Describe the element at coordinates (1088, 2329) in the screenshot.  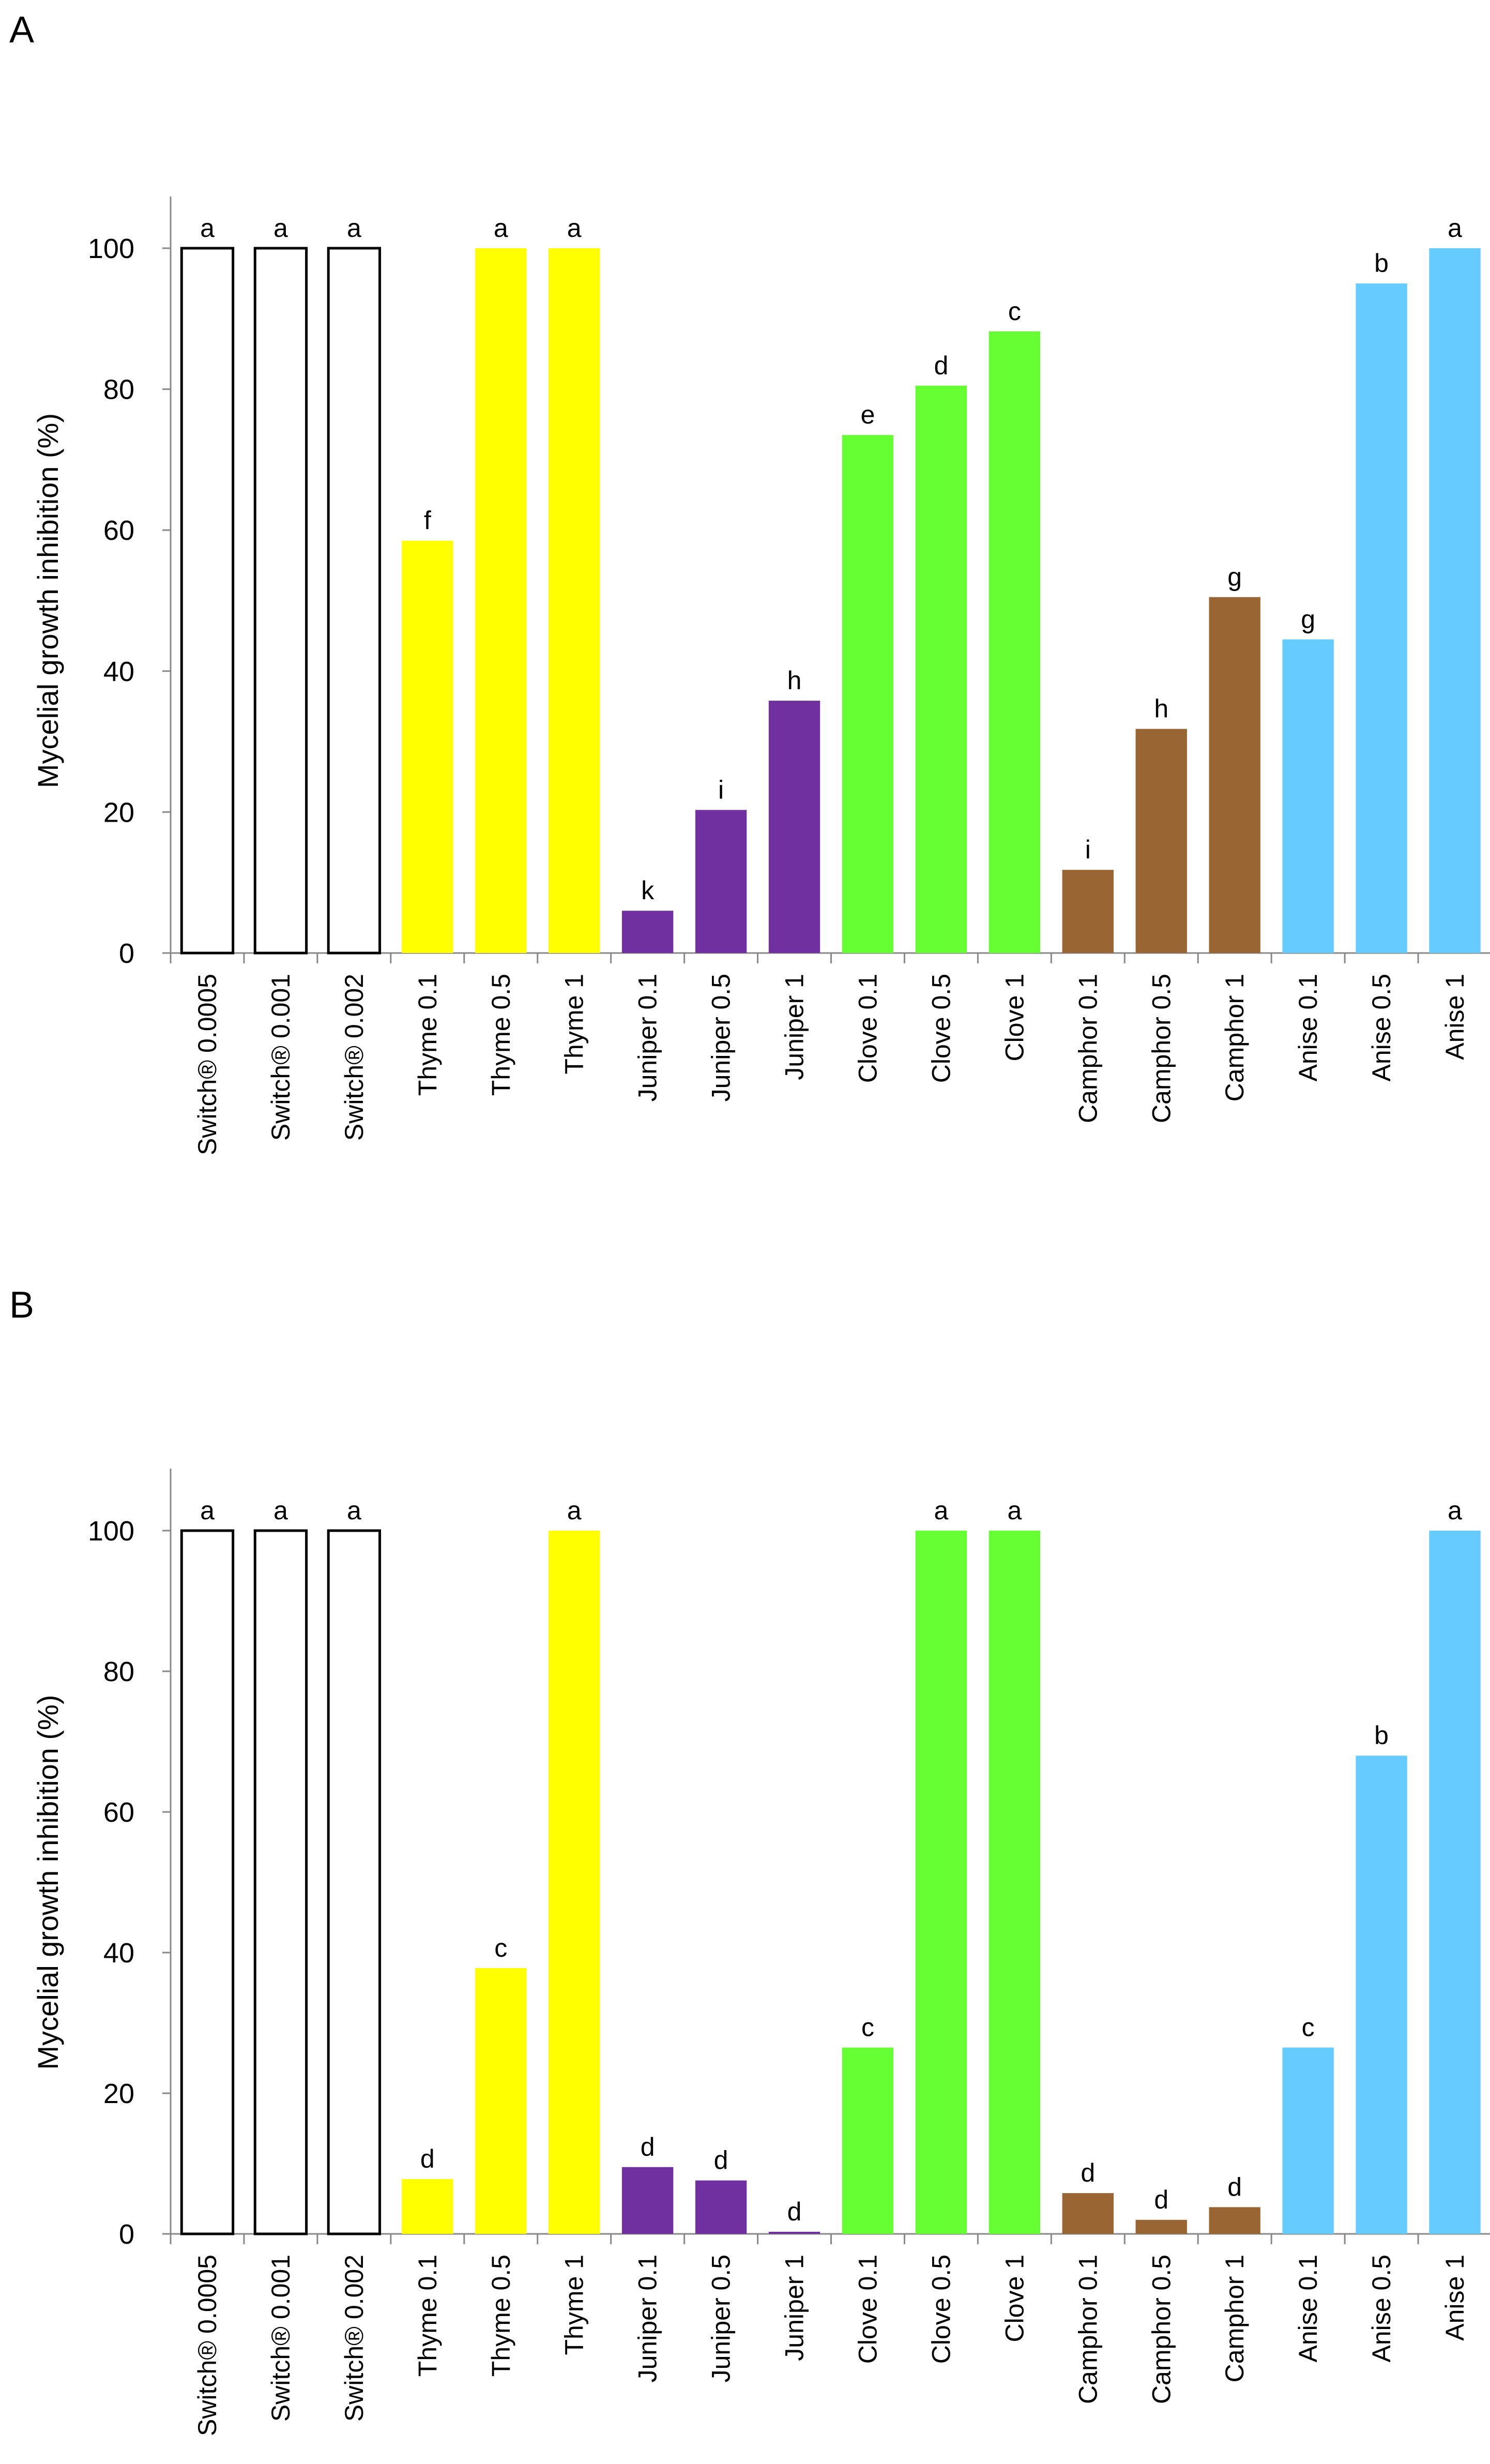
I see `category-label: Camphor 0.1` at that location.